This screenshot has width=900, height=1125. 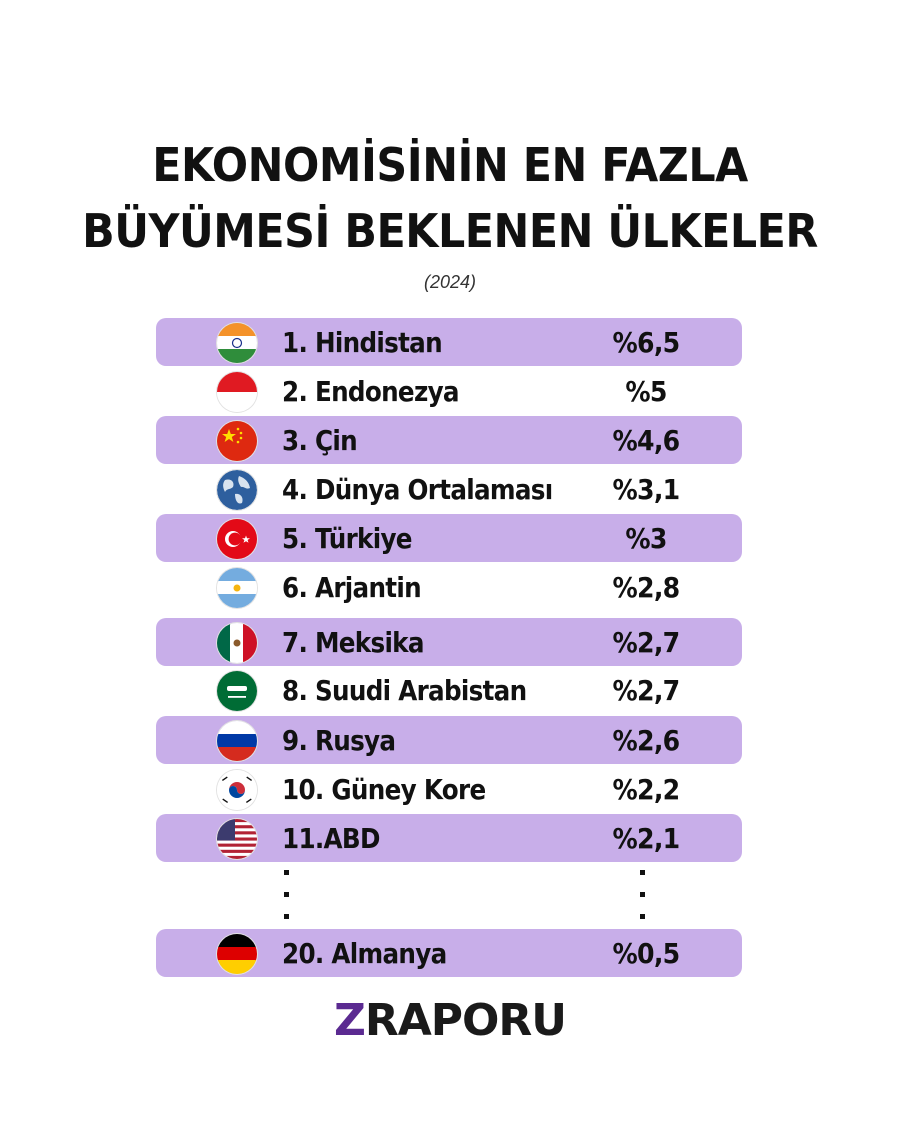 What do you see at coordinates (237, 741) in the screenshot?
I see `russia-flag-icon` at bounding box center [237, 741].